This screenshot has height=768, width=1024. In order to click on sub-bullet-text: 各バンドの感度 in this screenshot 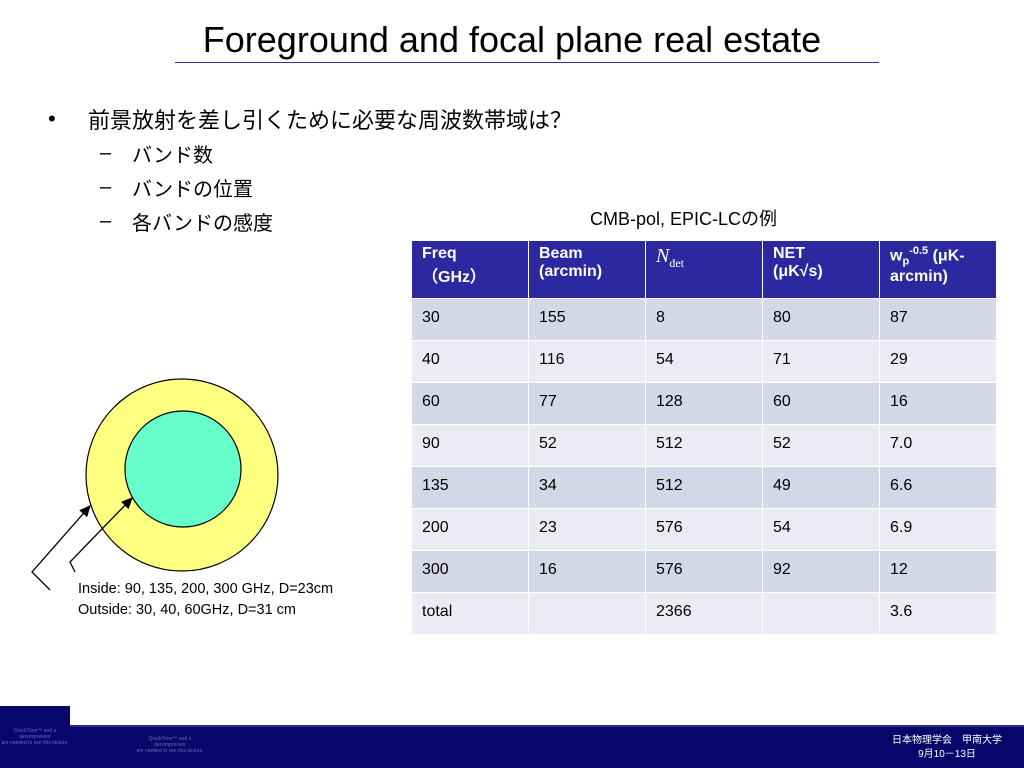, I will do `click(202, 223)`.